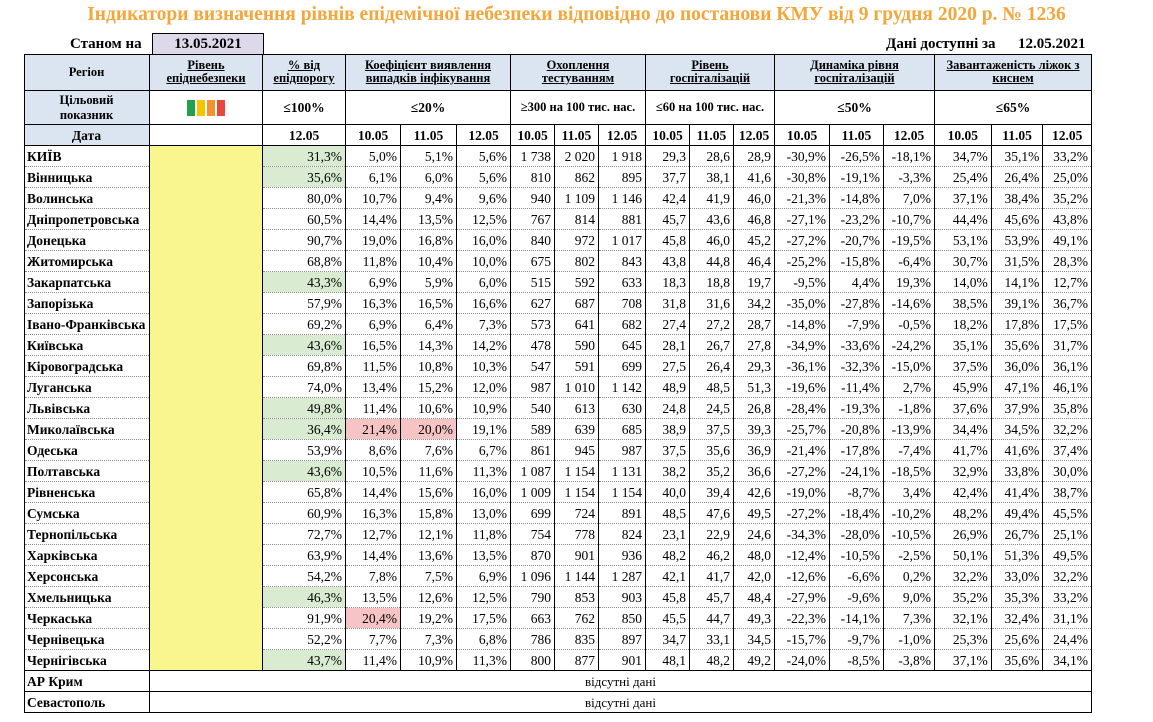  What do you see at coordinates (802, 429) in the screenshot?
I see `dynamics-cell: -25,7%` at bounding box center [802, 429].